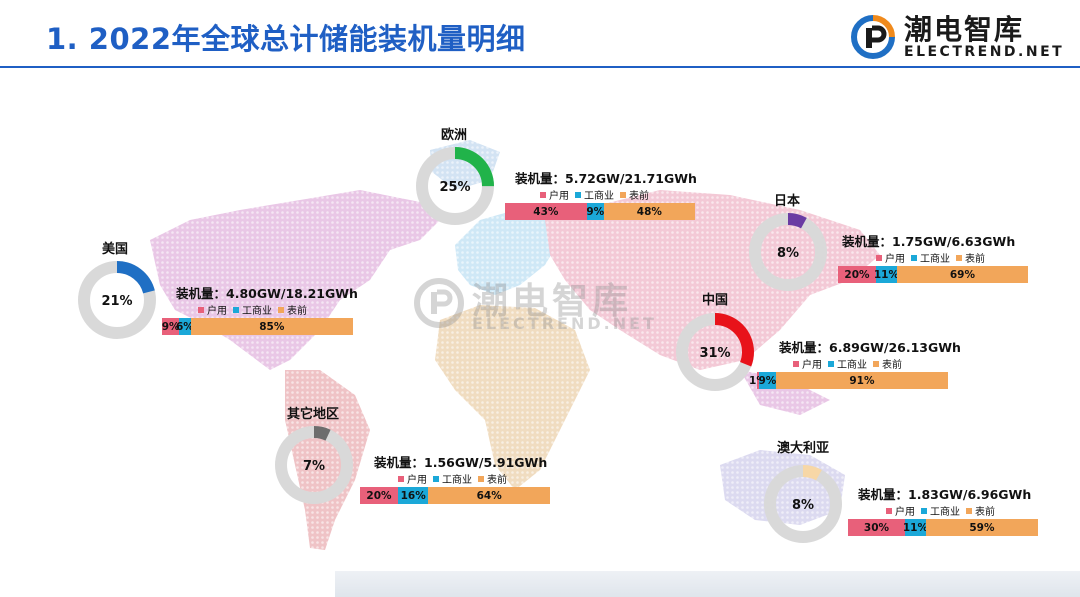  What do you see at coordinates (649, 211) in the screenshot?
I see `bar-segment-front-of-meter: 48%` at bounding box center [649, 211].